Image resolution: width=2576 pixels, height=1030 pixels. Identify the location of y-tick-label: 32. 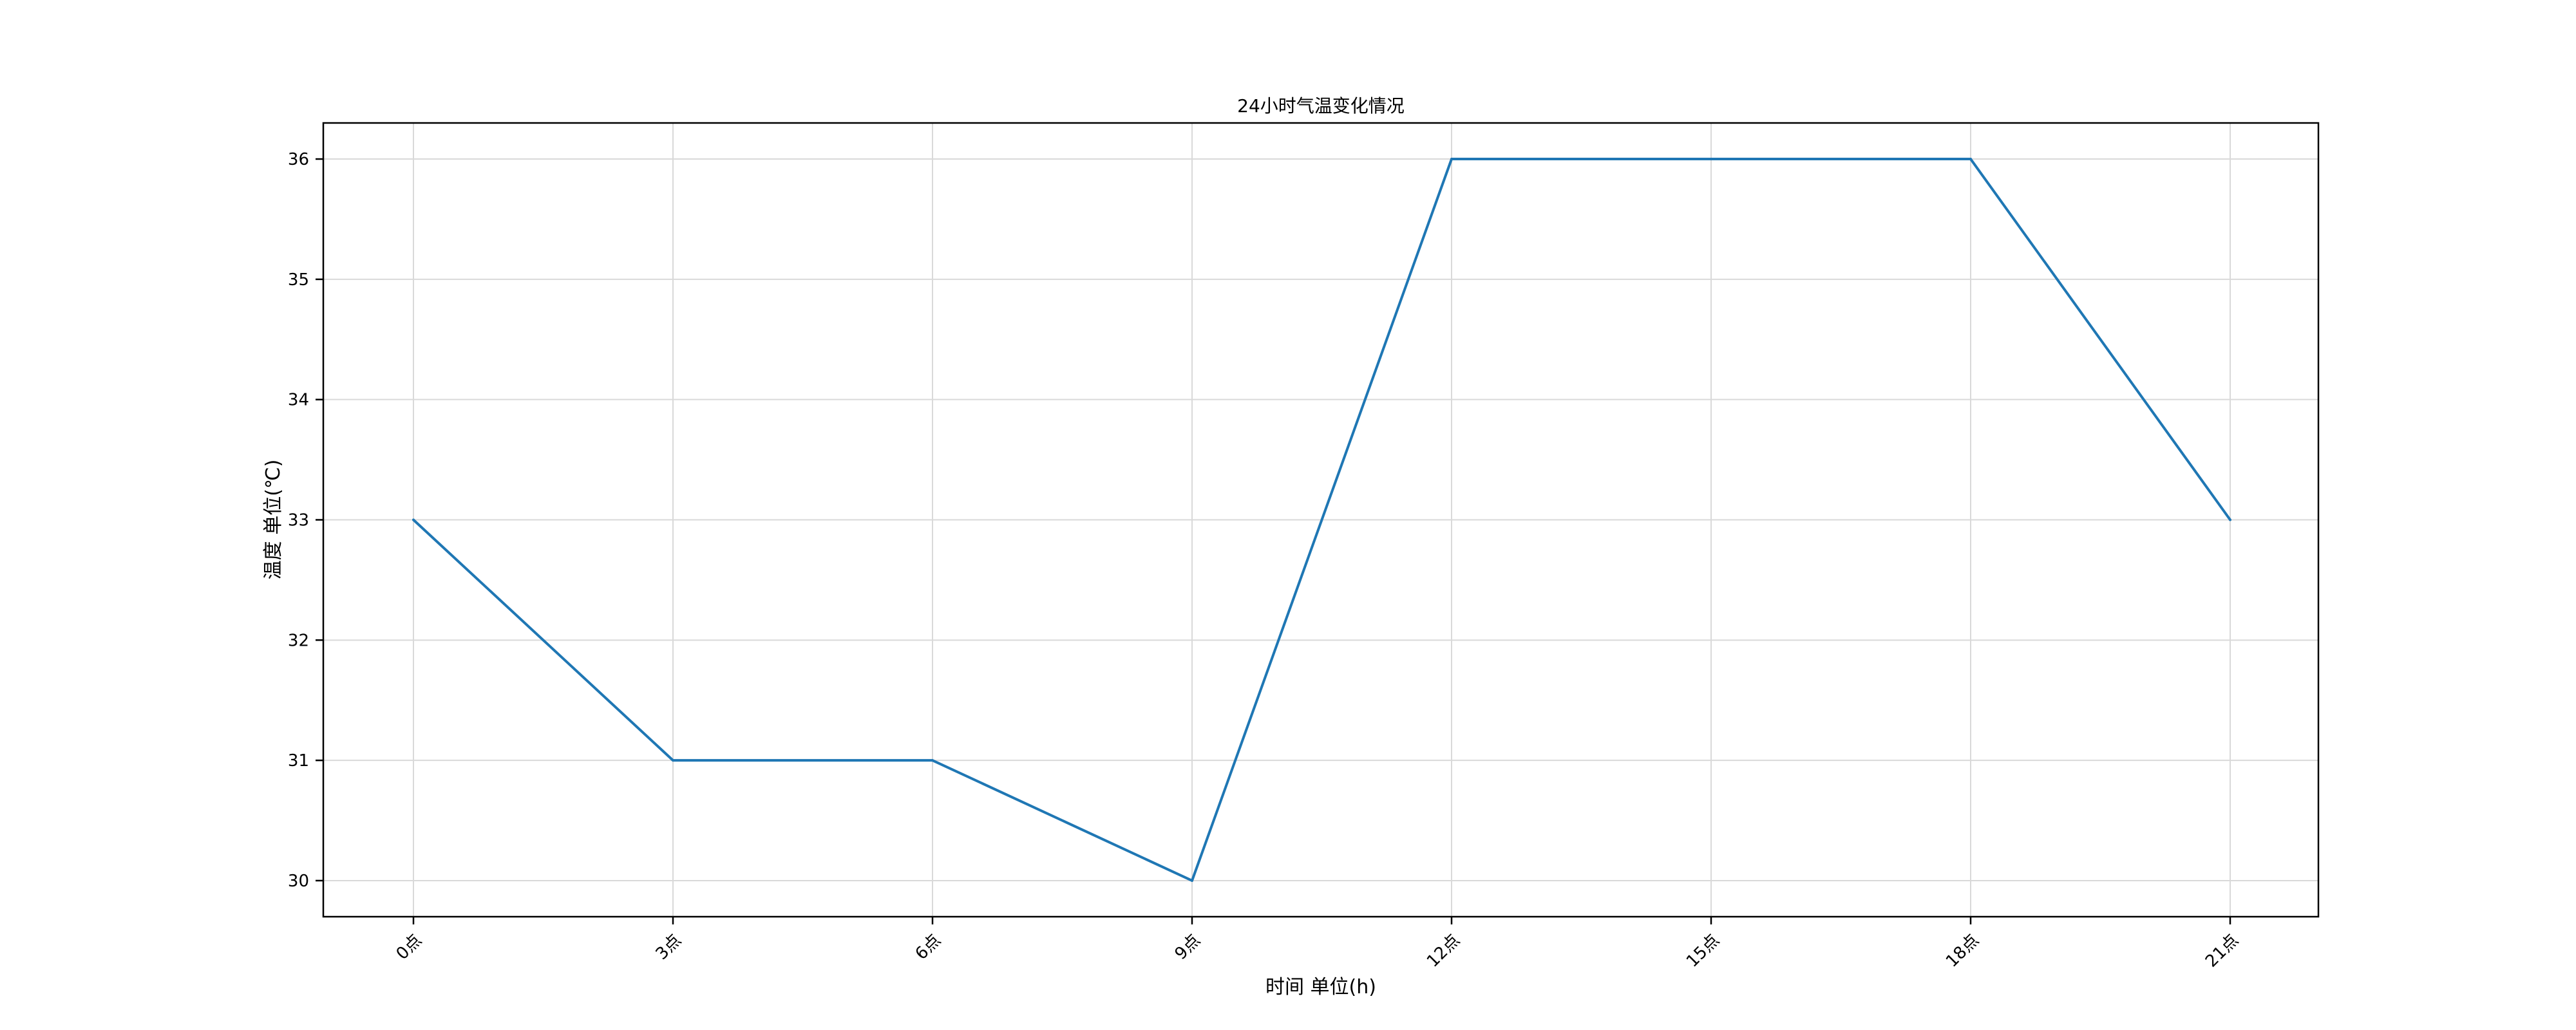
(298, 641).